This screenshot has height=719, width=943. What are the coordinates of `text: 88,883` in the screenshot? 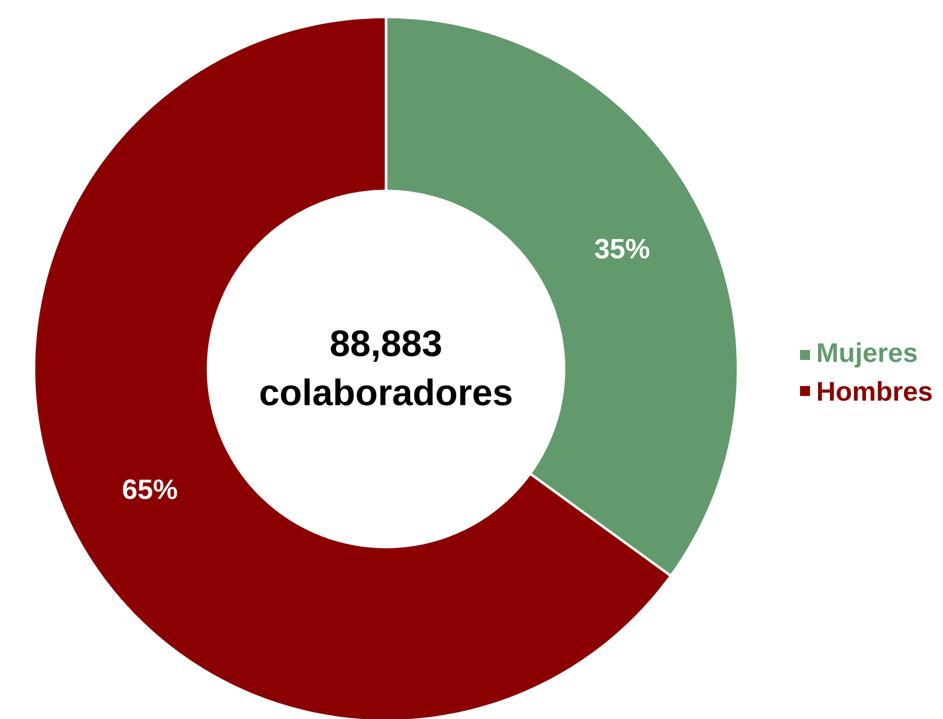 It's located at (386, 346).